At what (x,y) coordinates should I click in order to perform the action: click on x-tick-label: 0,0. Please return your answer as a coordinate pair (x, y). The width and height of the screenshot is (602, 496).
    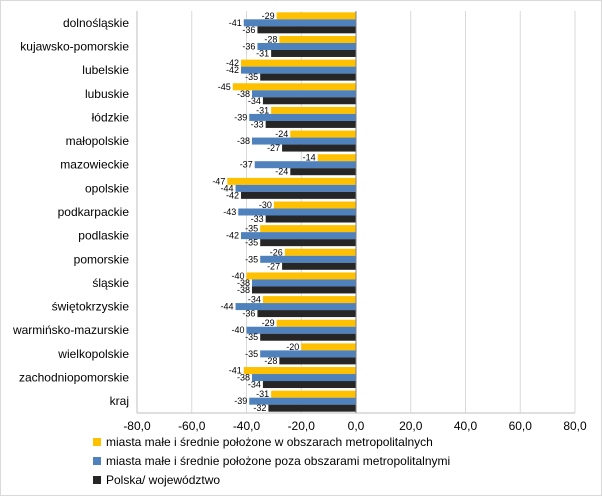
    Looking at the image, I should click on (356, 426).